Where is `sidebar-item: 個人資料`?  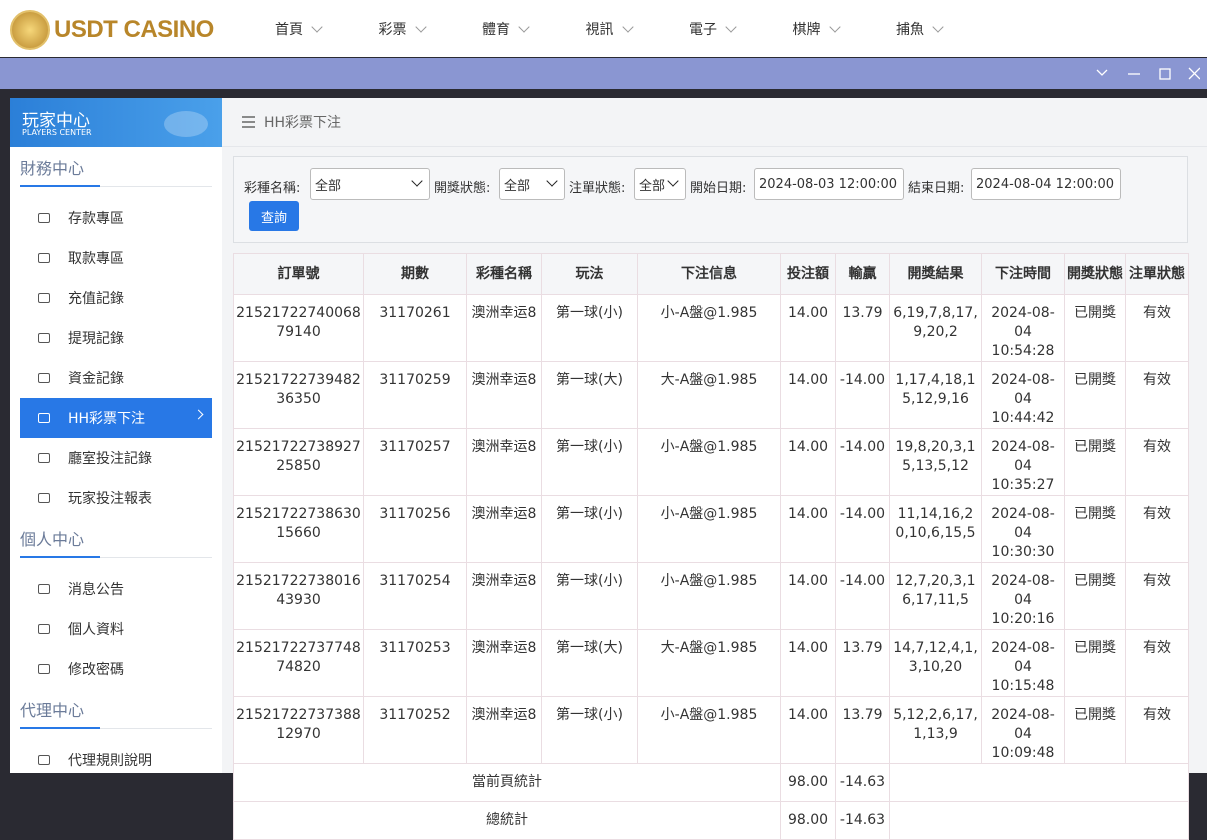
sidebar-item: 個人資料 is located at coordinates (116, 629).